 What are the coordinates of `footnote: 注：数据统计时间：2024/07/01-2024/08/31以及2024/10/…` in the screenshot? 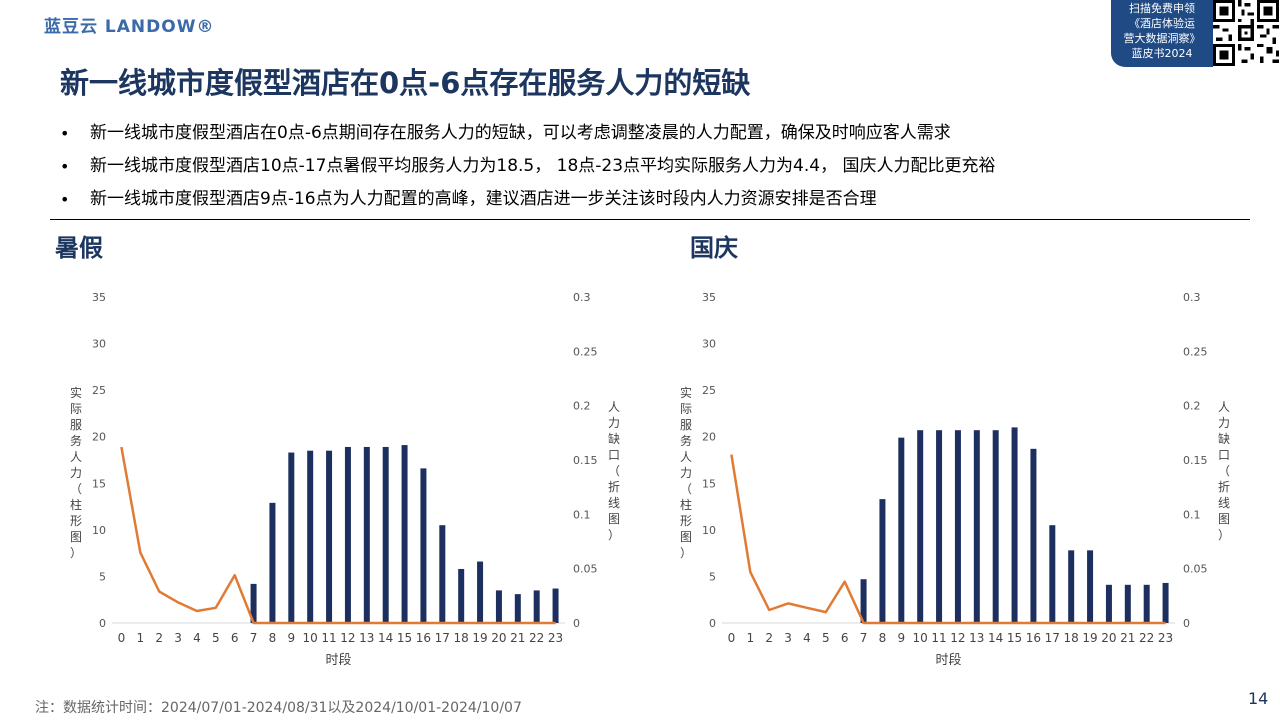 It's located at (278, 708).